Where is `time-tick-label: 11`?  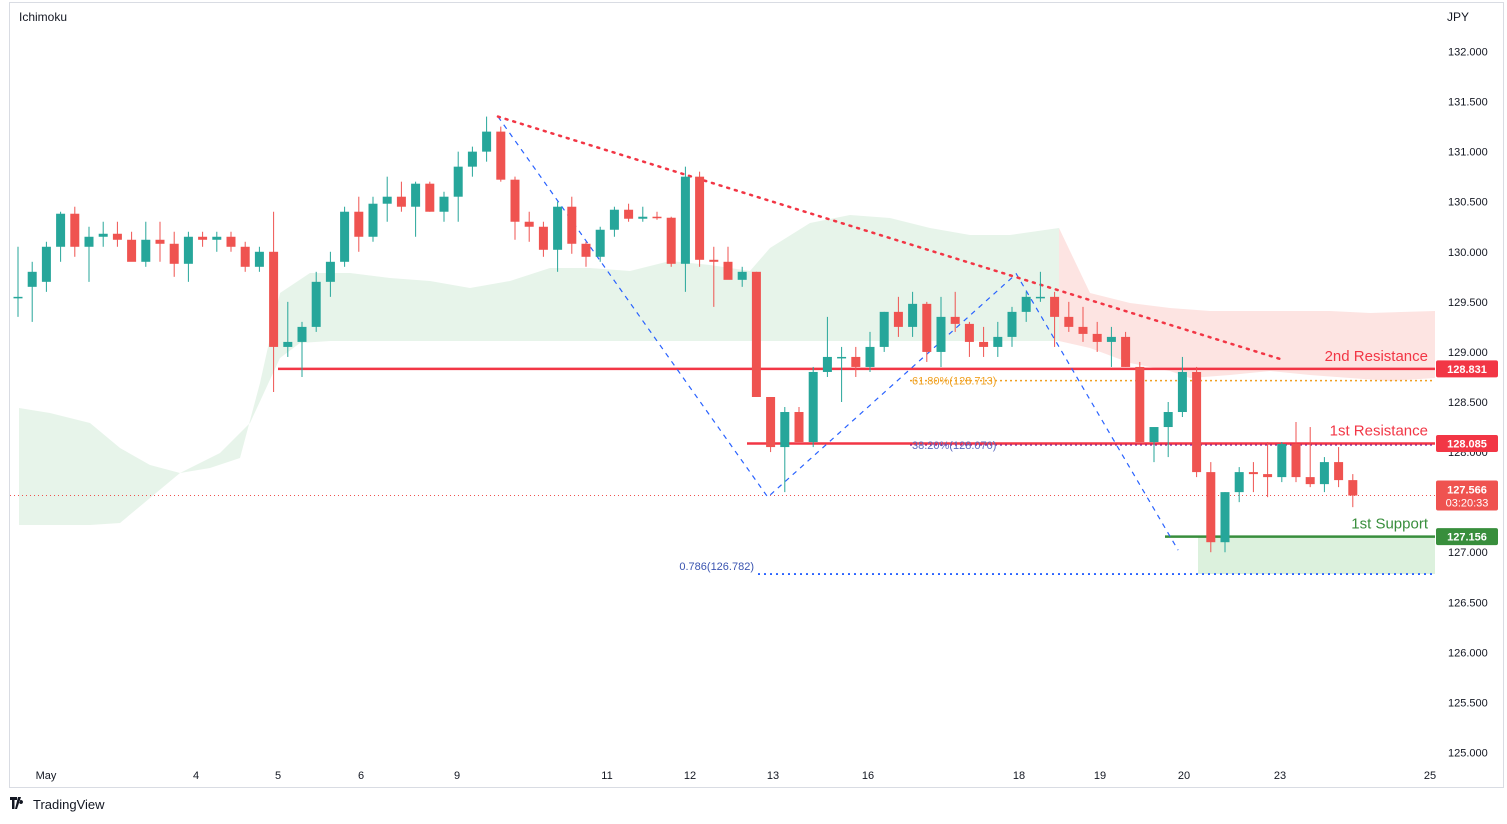 time-tick-label: 11 is located at coordinates (606, 776).